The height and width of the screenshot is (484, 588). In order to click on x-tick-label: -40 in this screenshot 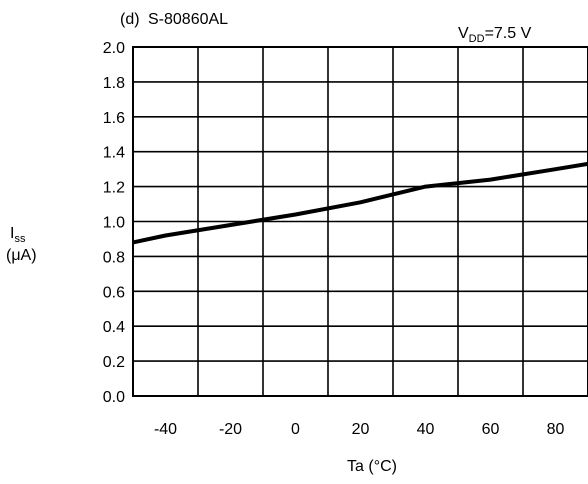, I will do `click(165, 429)`.